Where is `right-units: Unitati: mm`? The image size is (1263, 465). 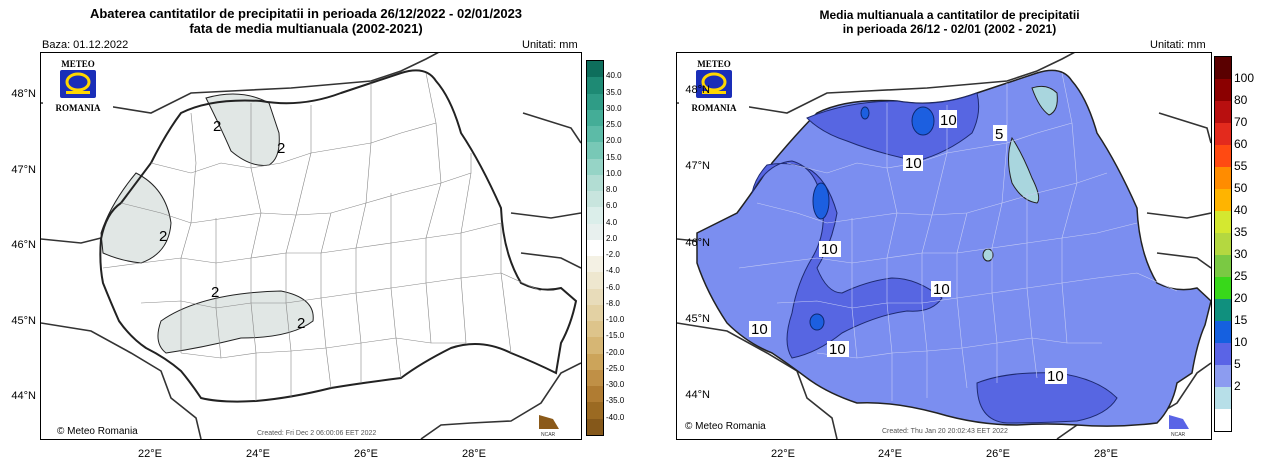 right-units: Unitati: mm is located at coordinates (1178, 45).